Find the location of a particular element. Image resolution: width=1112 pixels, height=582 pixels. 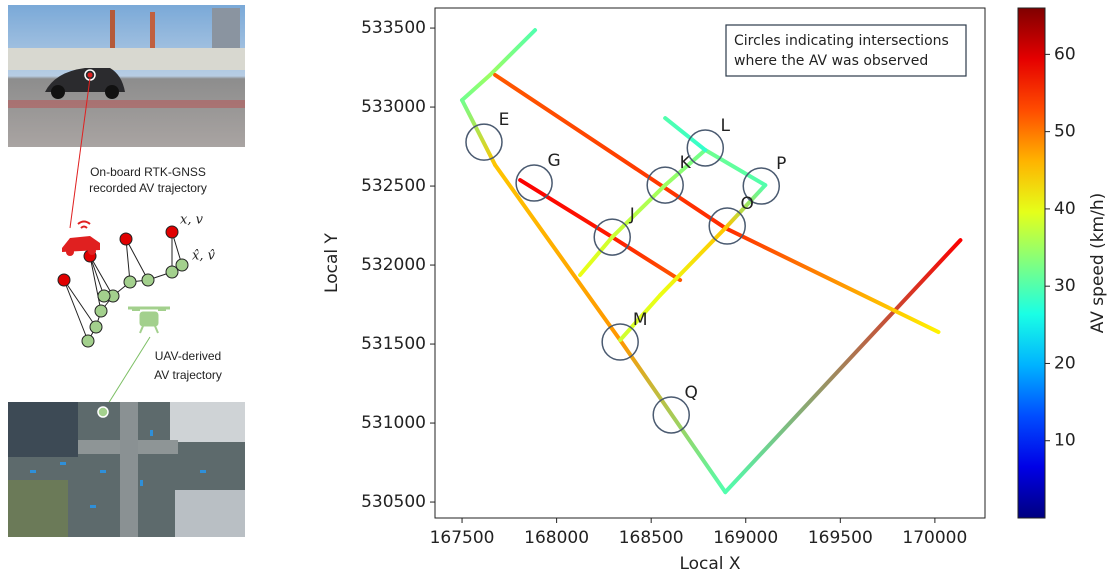

x-tick-label: 168500 is located at coordinates (651, 538).